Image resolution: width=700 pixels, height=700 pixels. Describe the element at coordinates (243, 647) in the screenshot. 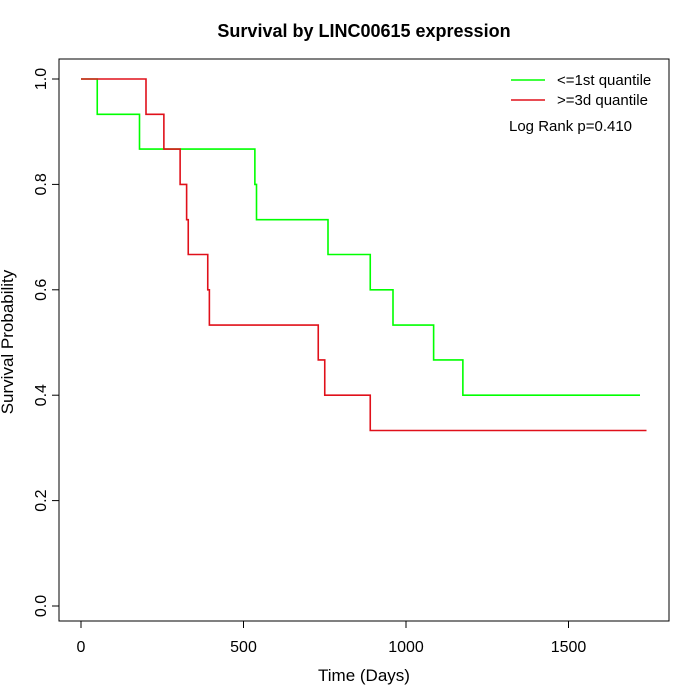

I see `x-tick-label: 500` at that location.